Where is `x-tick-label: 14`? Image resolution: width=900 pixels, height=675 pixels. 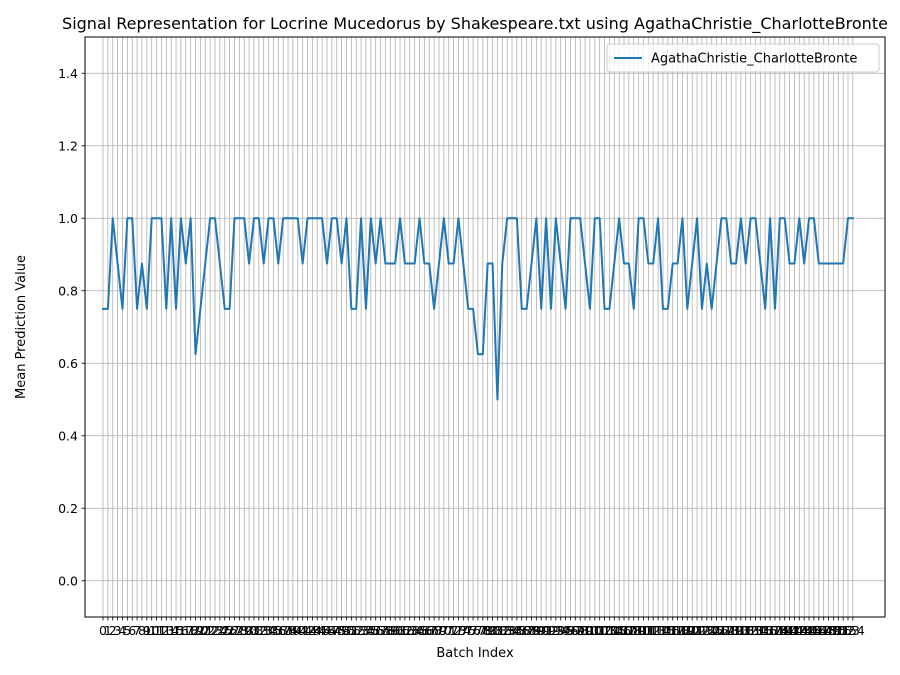 x-tick-label: 14 is located at coordinates (171, 630).